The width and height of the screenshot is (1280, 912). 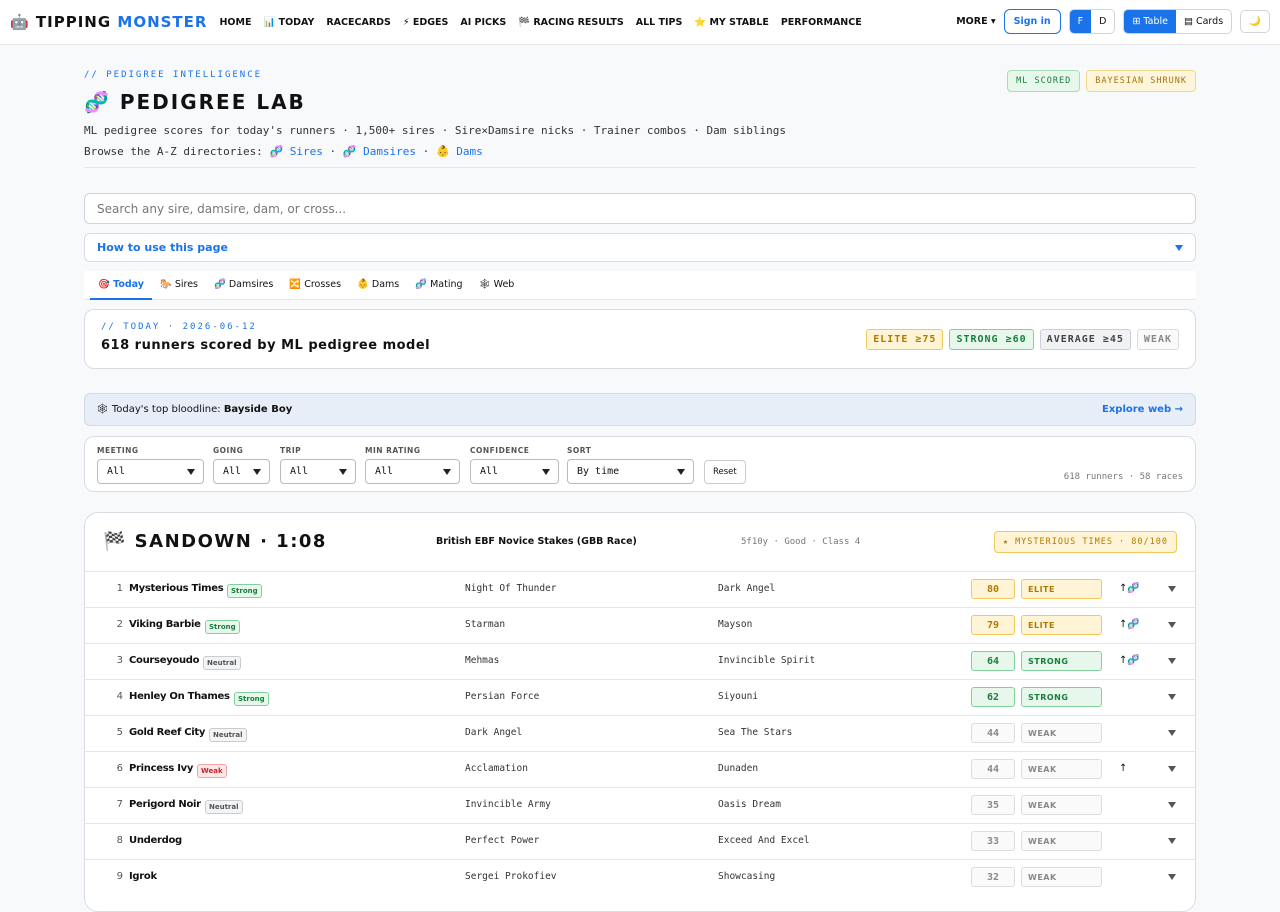 I want to click on theme-toggle: 🌙, so click(x=1255, y=21).